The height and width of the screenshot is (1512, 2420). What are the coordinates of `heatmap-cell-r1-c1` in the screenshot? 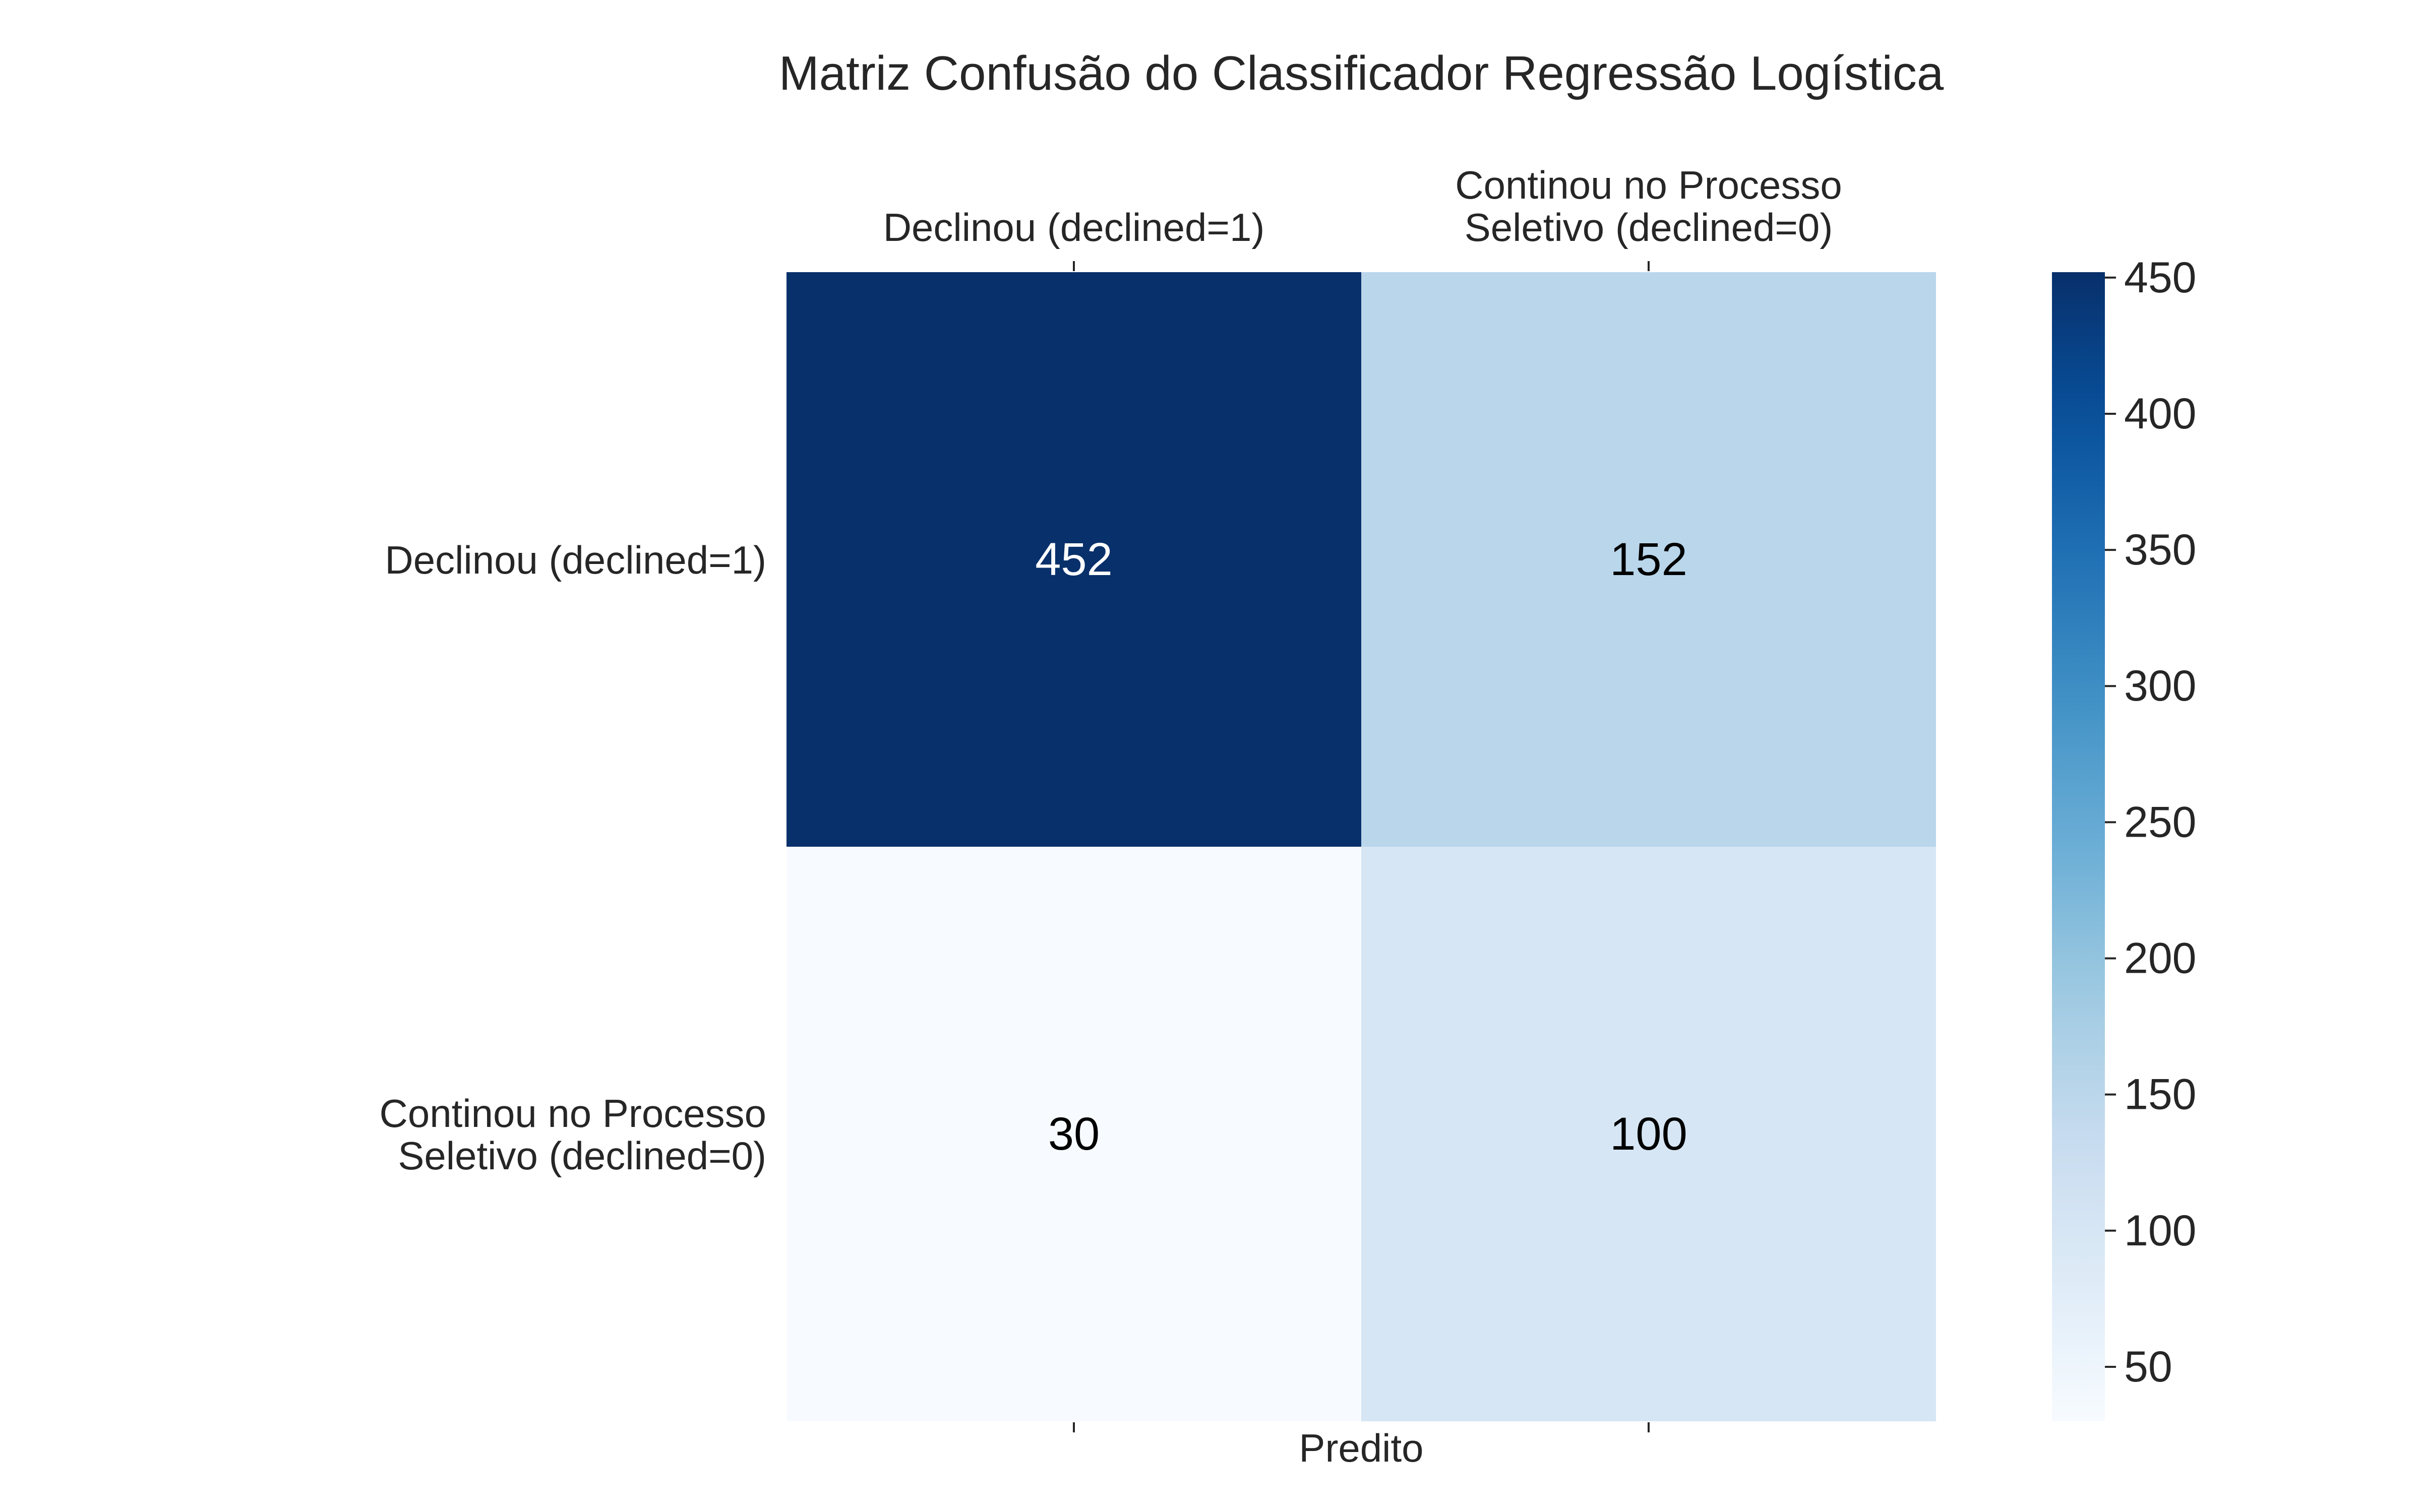 It's located at (1648, 1134).